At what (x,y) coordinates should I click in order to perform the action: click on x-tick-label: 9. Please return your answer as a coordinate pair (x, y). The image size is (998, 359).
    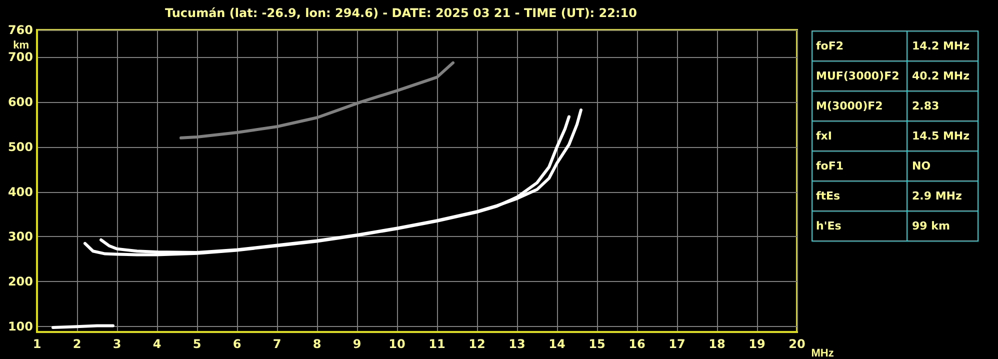
    Looking at the image, I should click on (357, 344).